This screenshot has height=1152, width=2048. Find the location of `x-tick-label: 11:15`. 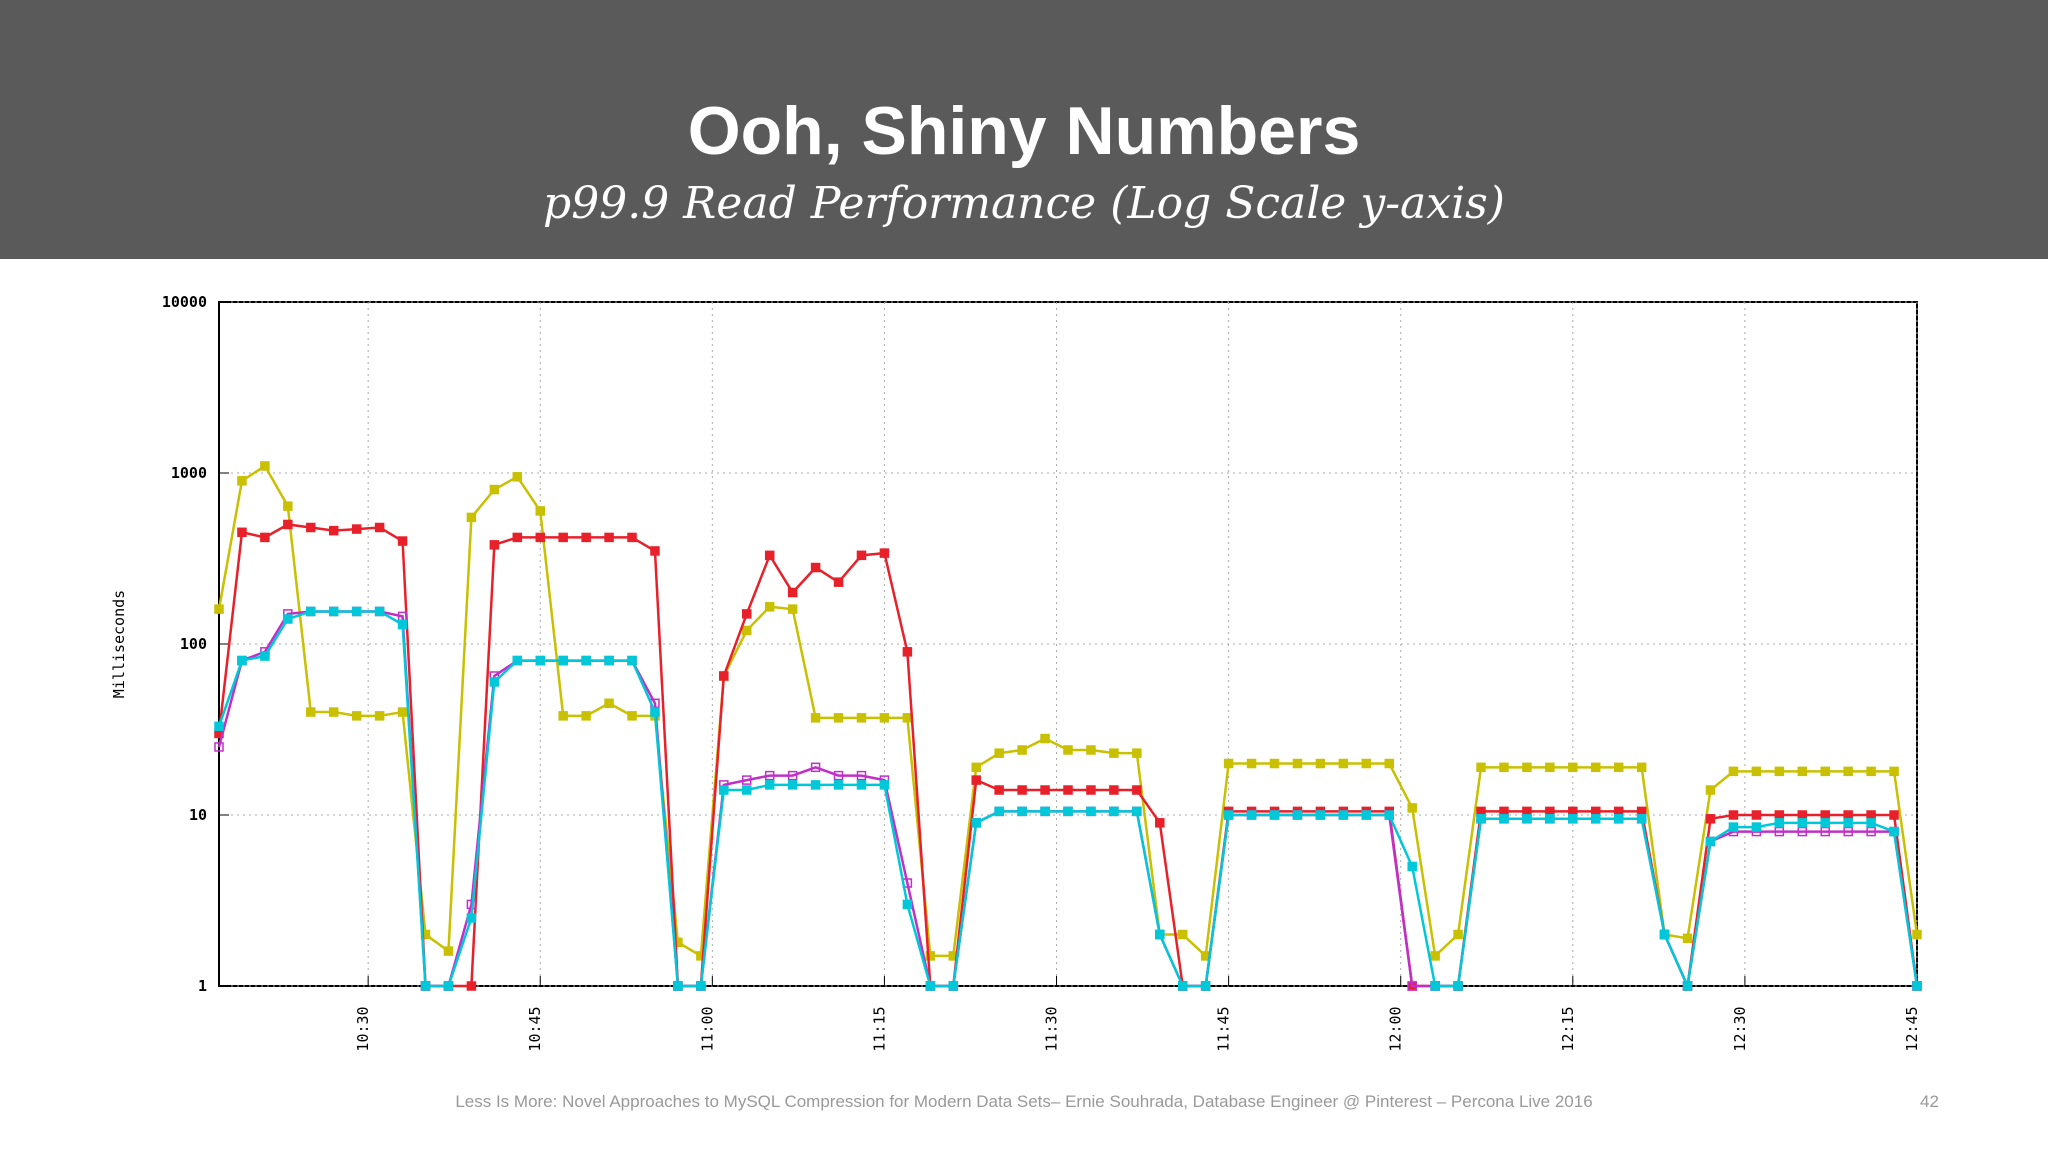

x-tick-label: 11:15 is located at coordinates (879, 1028).